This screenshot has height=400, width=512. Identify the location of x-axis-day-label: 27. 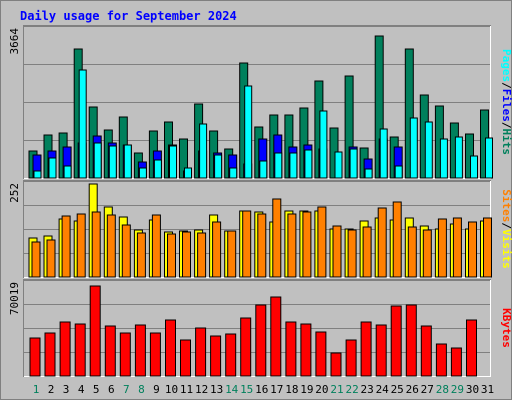
(427, 389).